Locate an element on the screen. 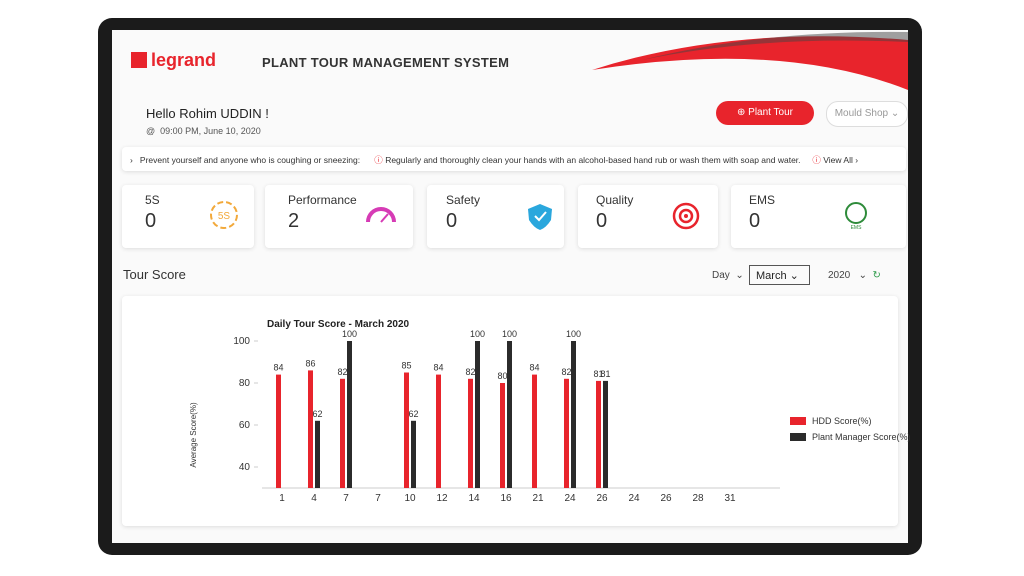  shop-select: Mould Shop ⌄ is located at coordinates (867, 114).